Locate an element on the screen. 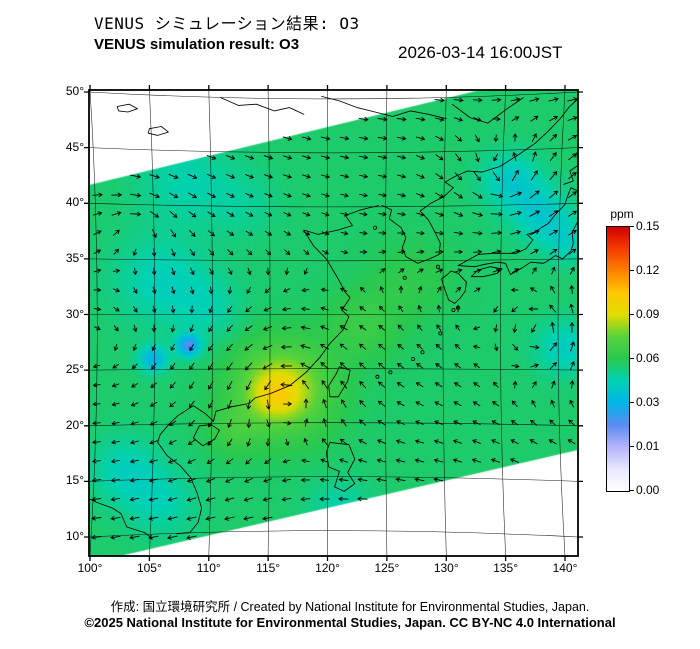 This screenshot has height=649, width=700. x-tick-label: 130° is located at coordinates (446, 568).